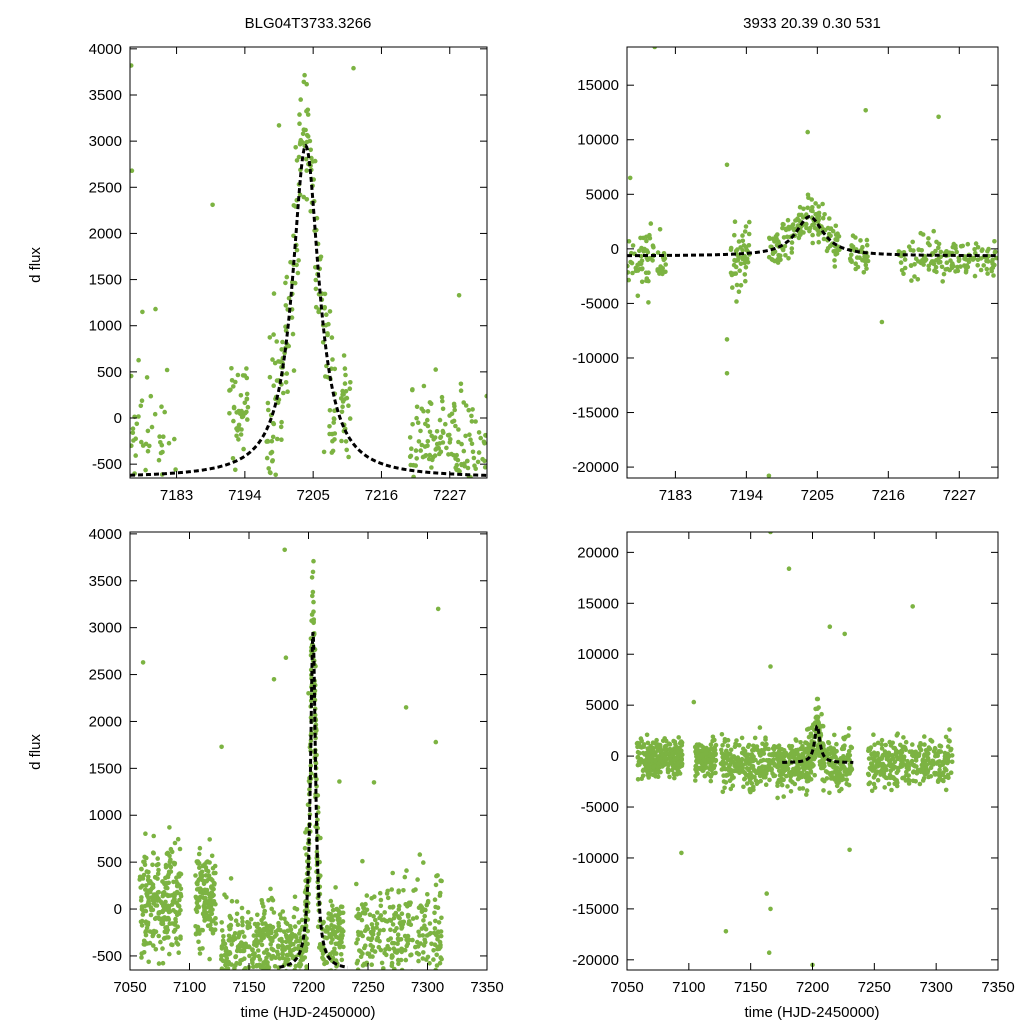 Image resolution: width=1024 pixels, height=1024 pixels. What do you see at coordinates (312, 495) in the screenshot?
I see `x-tick-label: 7205` at bounding box center [312, 495].